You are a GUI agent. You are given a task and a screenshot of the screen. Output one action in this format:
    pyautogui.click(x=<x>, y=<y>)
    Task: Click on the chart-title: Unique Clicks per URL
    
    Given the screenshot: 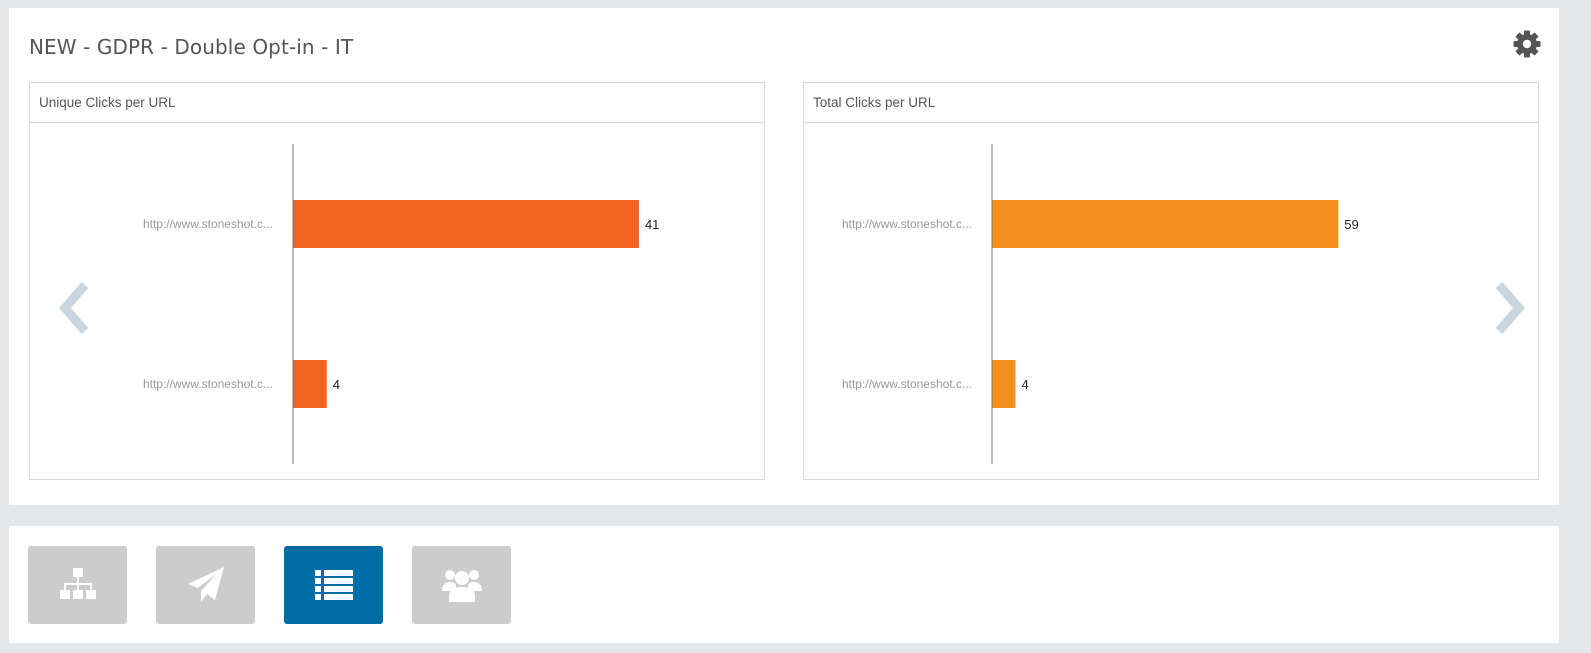 What is the action you would take?
    pyautogui.click(x=397, y=103)
    